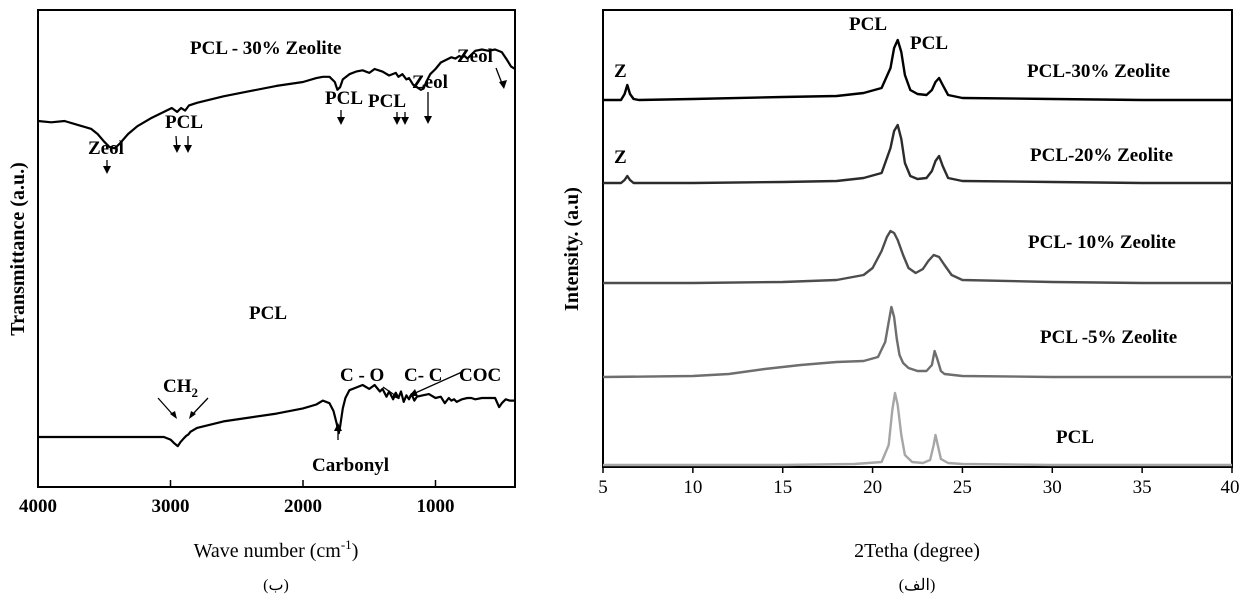 Image resolution: width=1248 pixels, height=597 pixels. What do you see at coordinates (962, 487) in the screenshot?
I see `xrd-xtick-label: 25` at bounding box center [962, 487].